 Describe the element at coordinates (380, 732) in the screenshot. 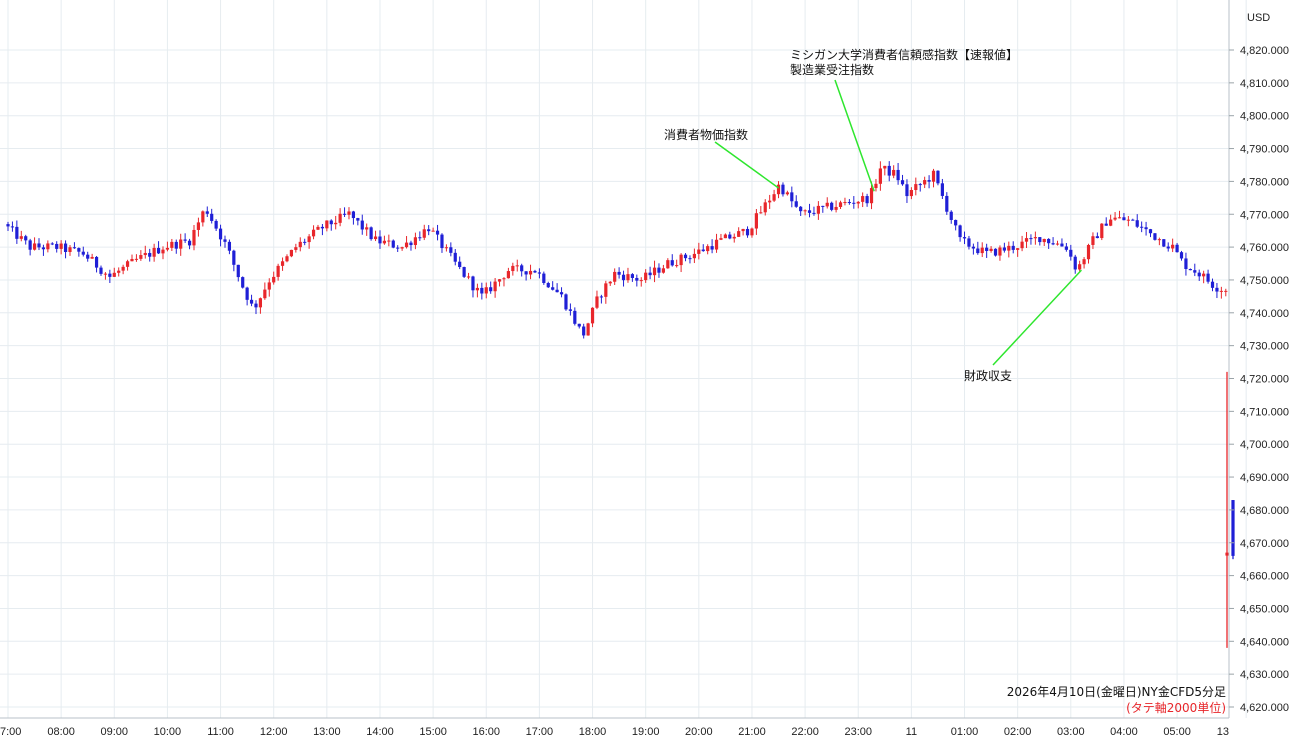

I see `x-tick-label: 14:00` at that location.